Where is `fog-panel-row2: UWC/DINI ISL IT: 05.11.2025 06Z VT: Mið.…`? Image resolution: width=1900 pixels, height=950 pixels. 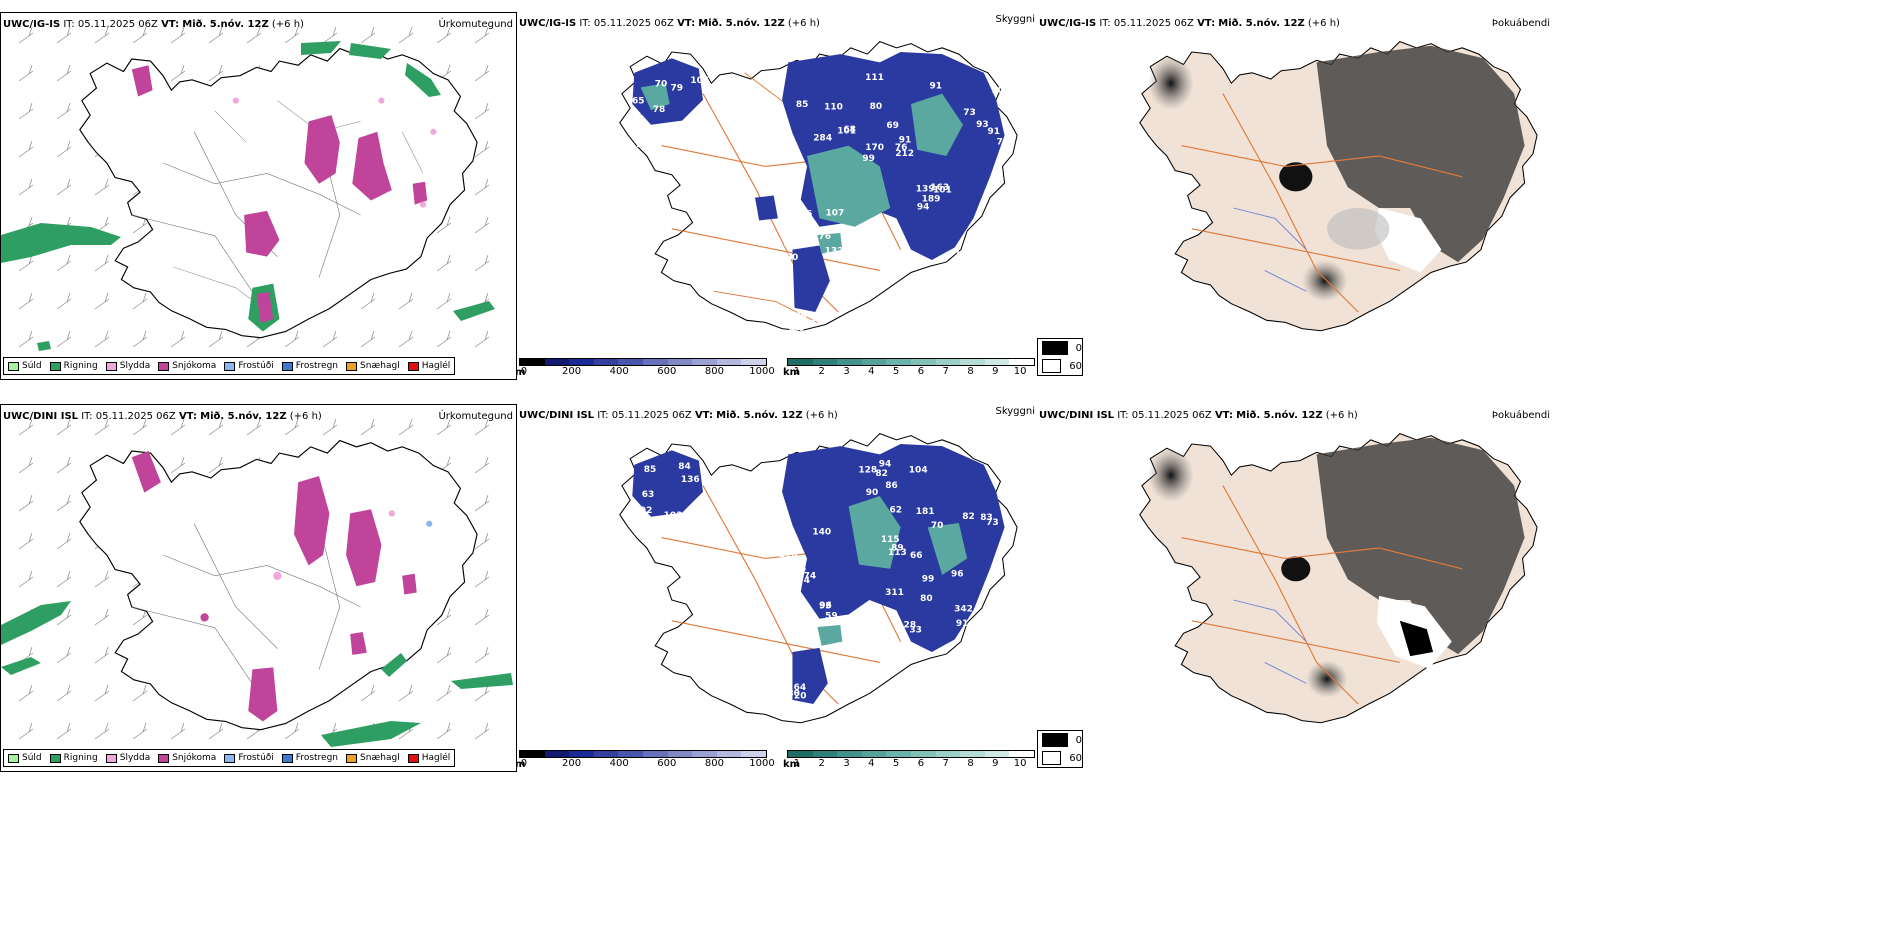
fog-panel-row2: UWC/DINI ISL IT: 05.11.2025 06Z VT: Mið.… is located at coordinates (1294, 588).